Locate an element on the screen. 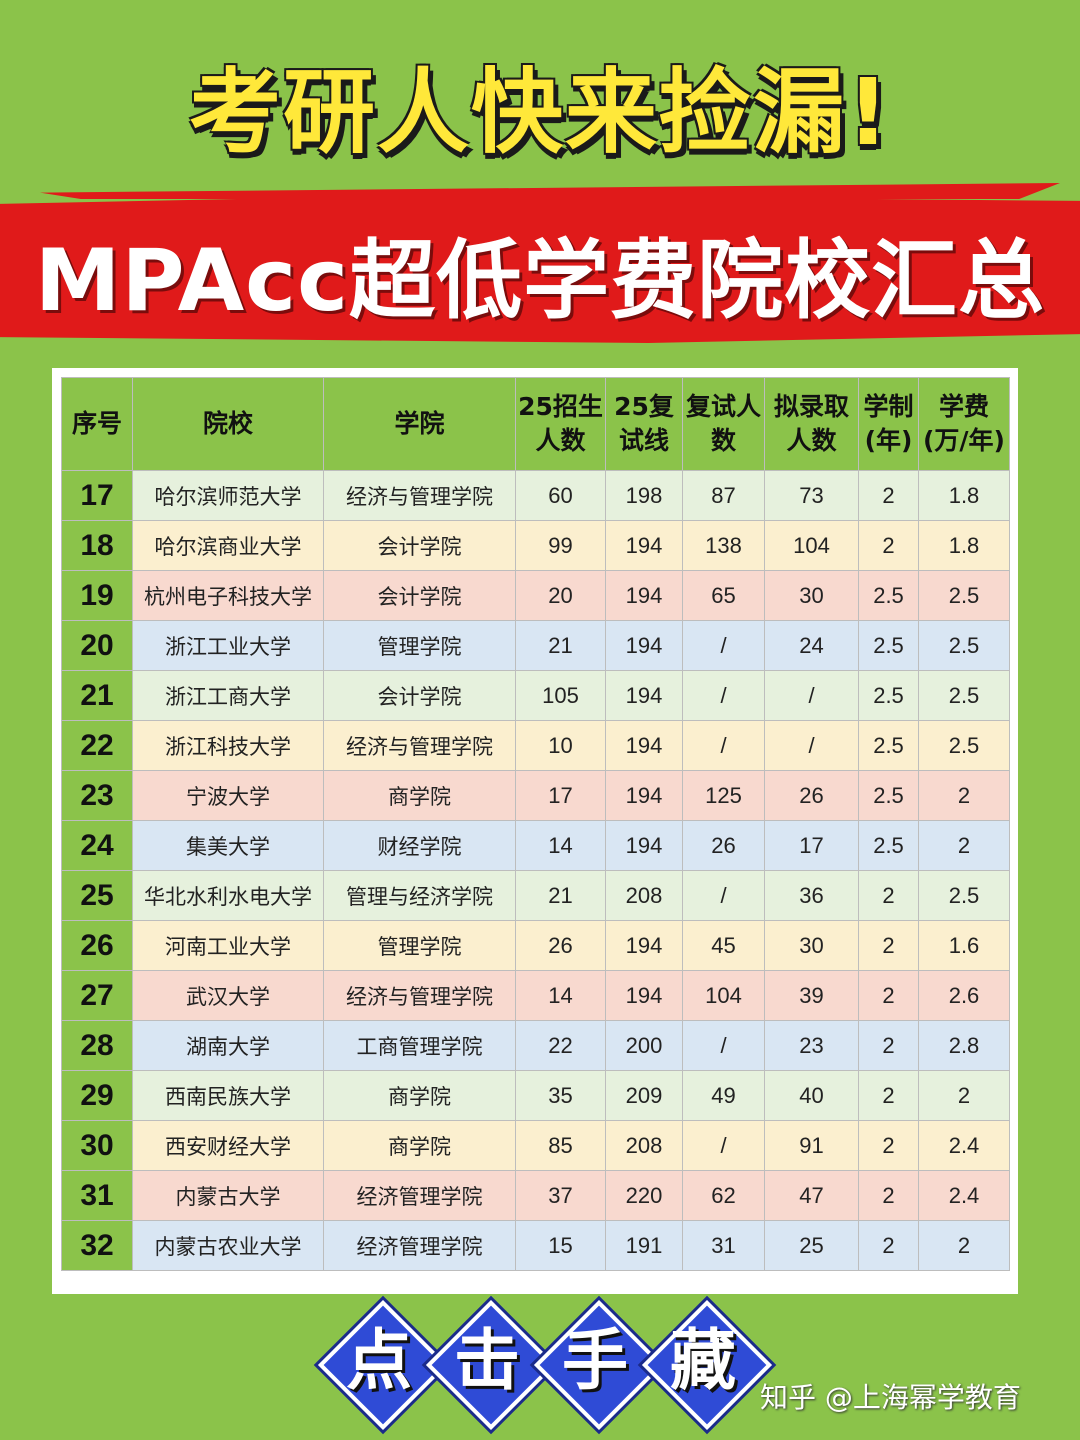 Image resolution: width=1080 pixels, height=1440 pixels. cell-no: 28 is located at coordinates (97, 1045).